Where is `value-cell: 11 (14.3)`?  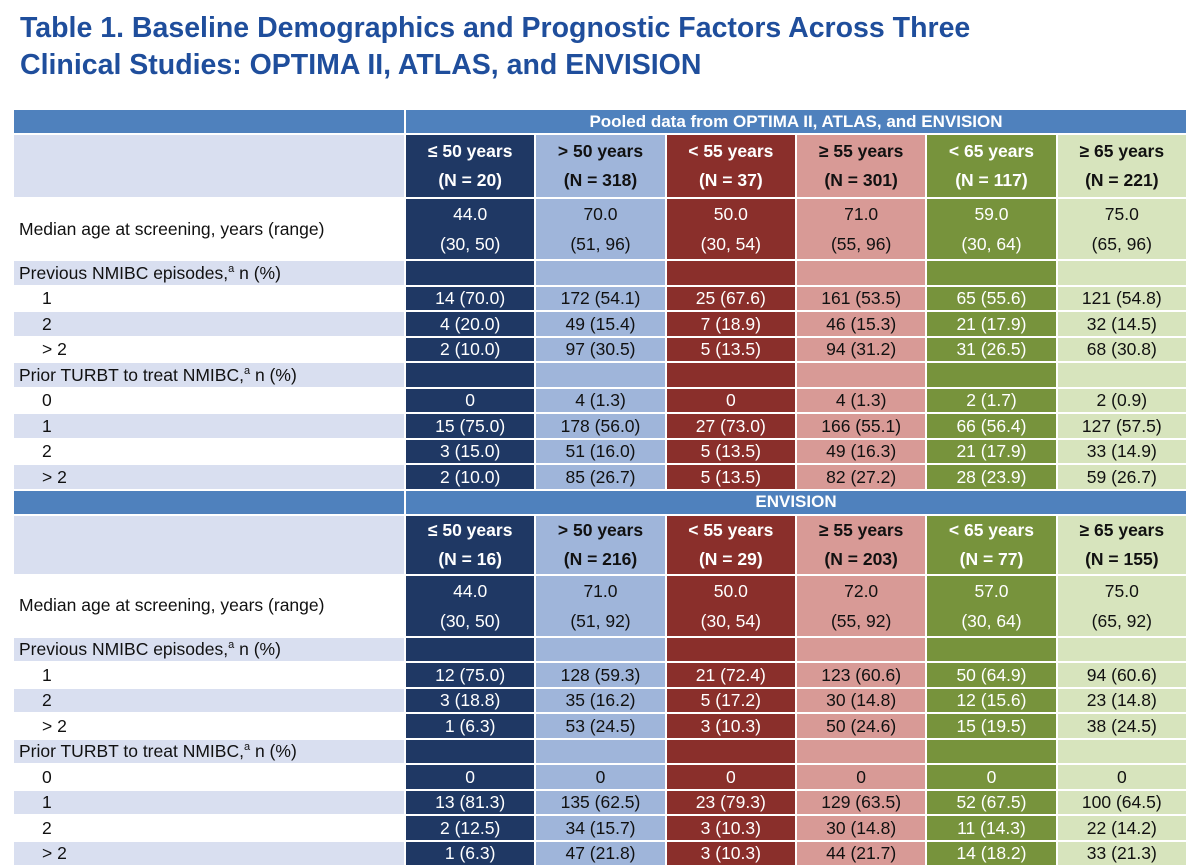 value-cell: 11 (14.3) is located at coordinates (991, 828).